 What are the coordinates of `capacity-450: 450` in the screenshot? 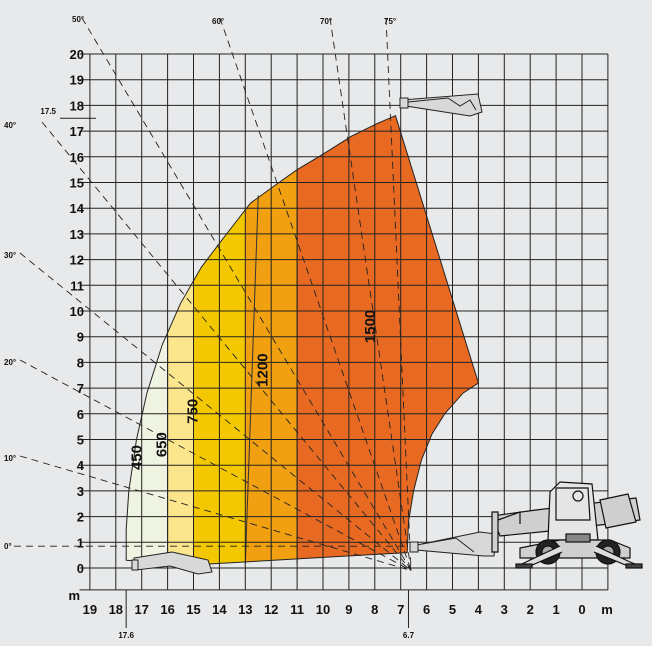 It's located at (137, 457).